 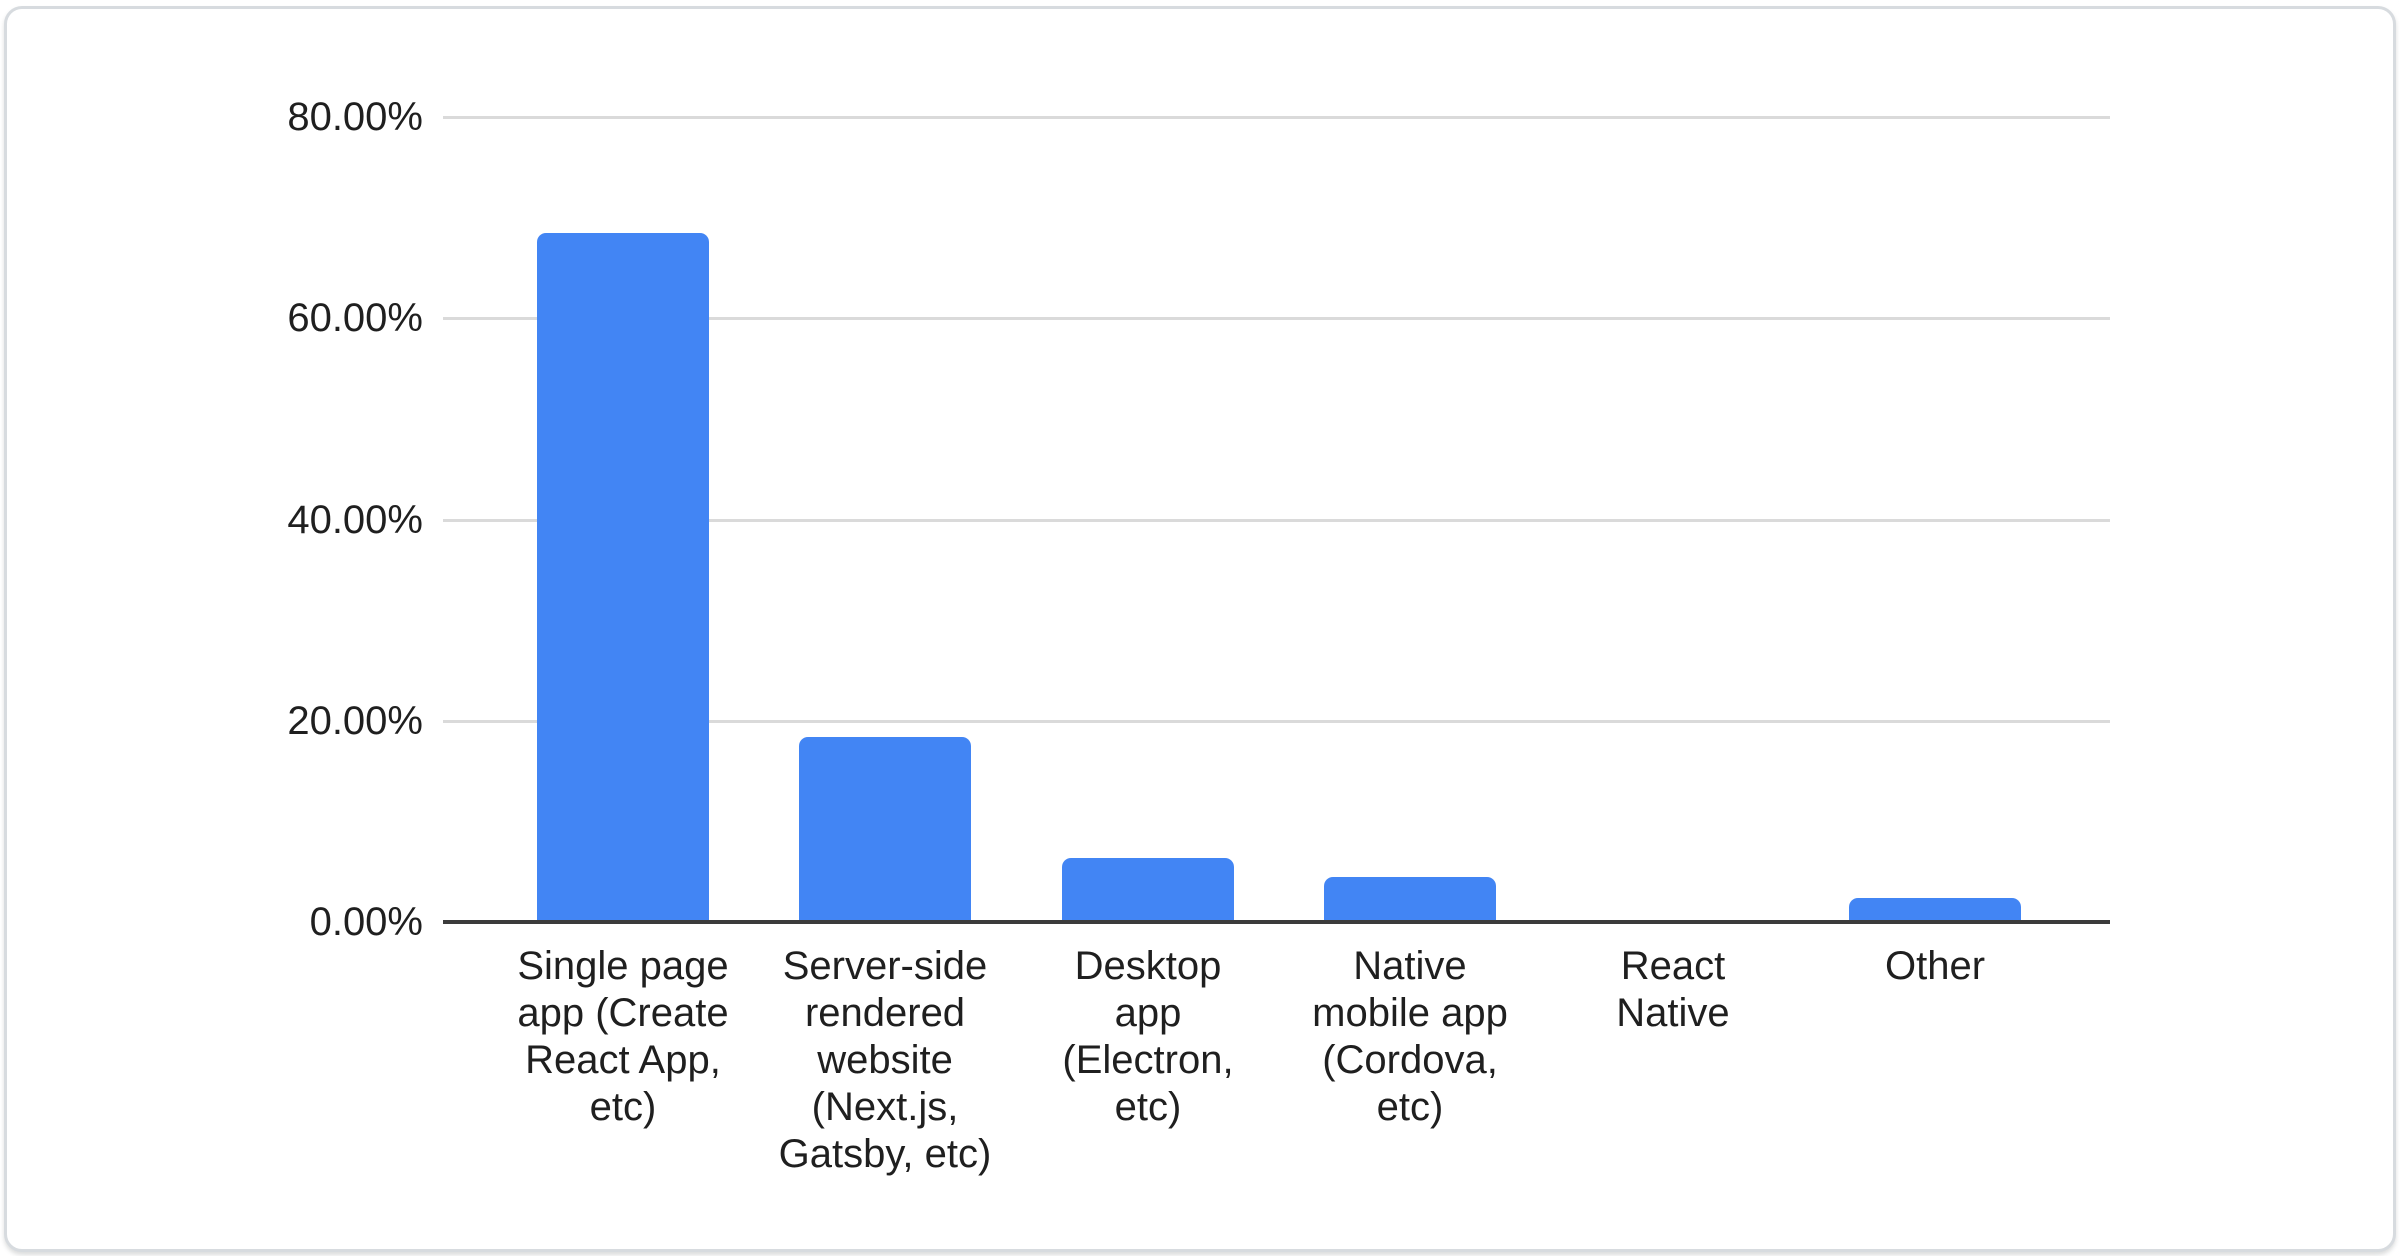 What do you see at coordinates (1673, 989) in the screenshot?
I see `x-axis-category-label: React Native` at bounding box center [1673, 989].